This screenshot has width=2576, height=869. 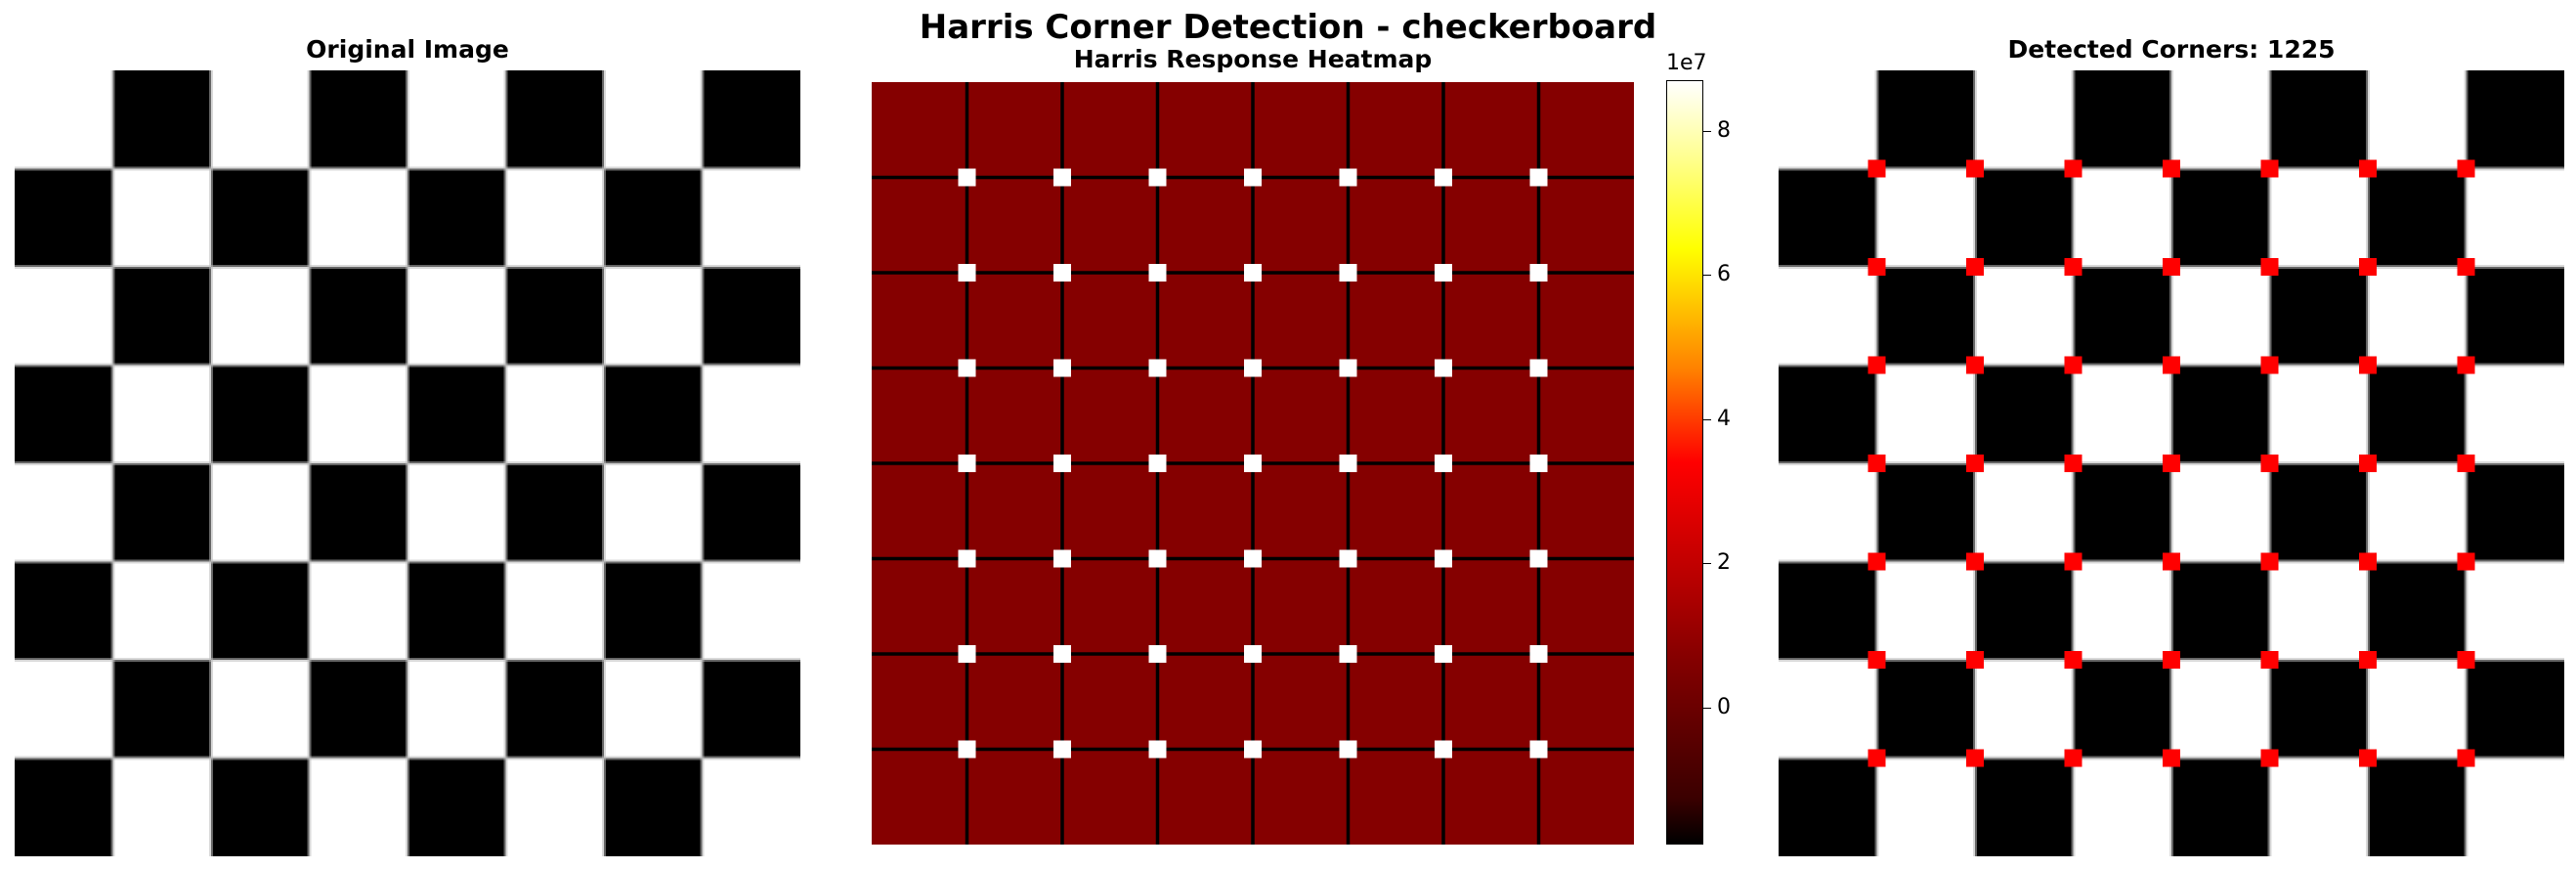 I want to click on colorbar-tick-label: 4, so click(x=1724, y=418).